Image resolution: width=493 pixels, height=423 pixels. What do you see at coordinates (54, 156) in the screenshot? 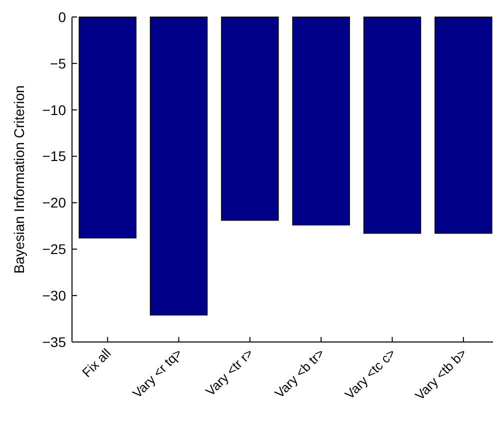
I see `y-tick-label: −15` at bounding box center [54, 156].